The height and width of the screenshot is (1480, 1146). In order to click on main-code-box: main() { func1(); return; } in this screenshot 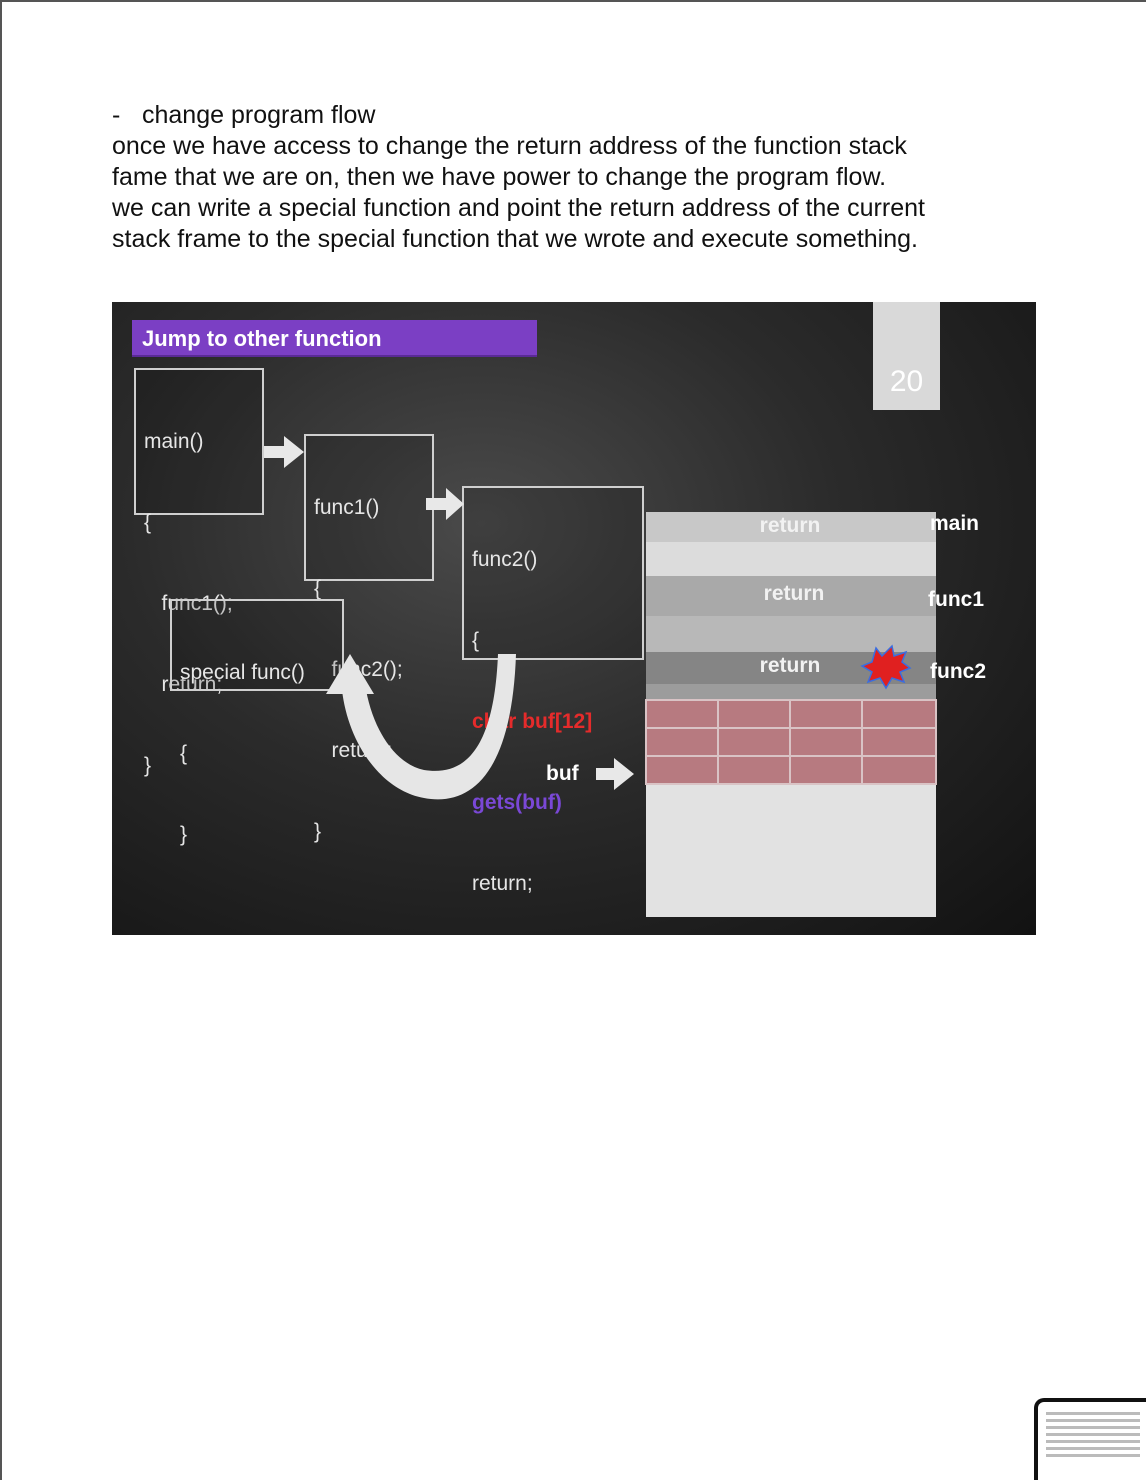, I will do `click(199, 572)`.